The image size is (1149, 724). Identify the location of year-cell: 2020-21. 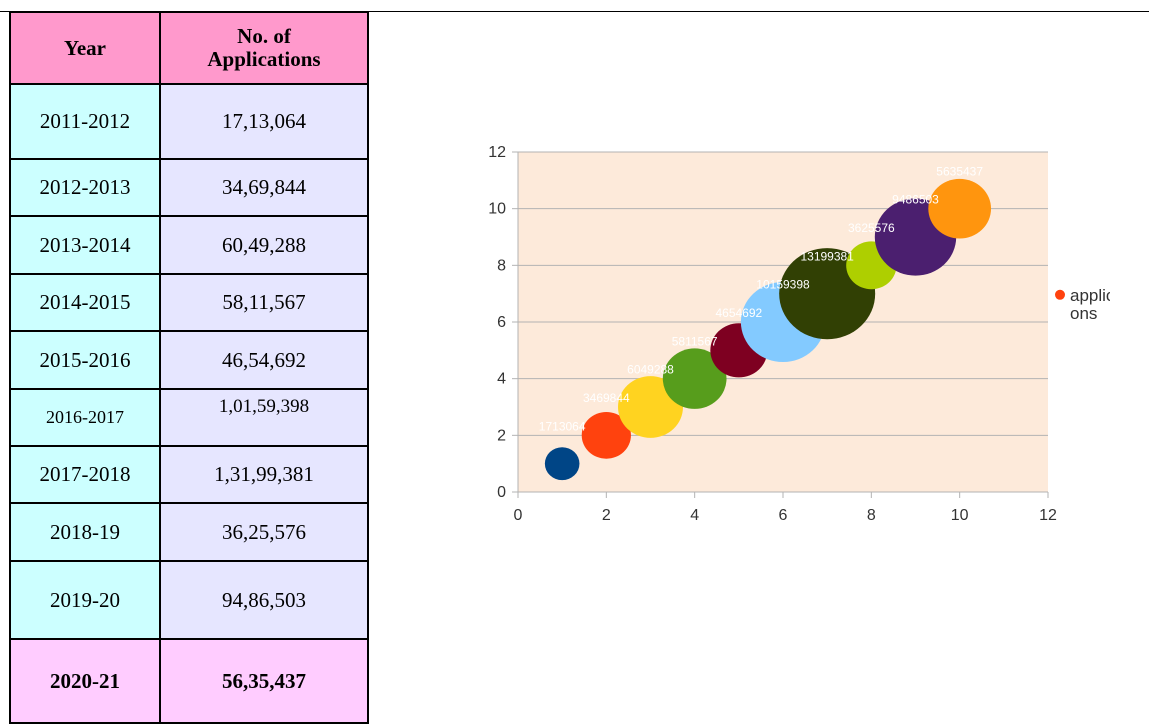
(85, 681).